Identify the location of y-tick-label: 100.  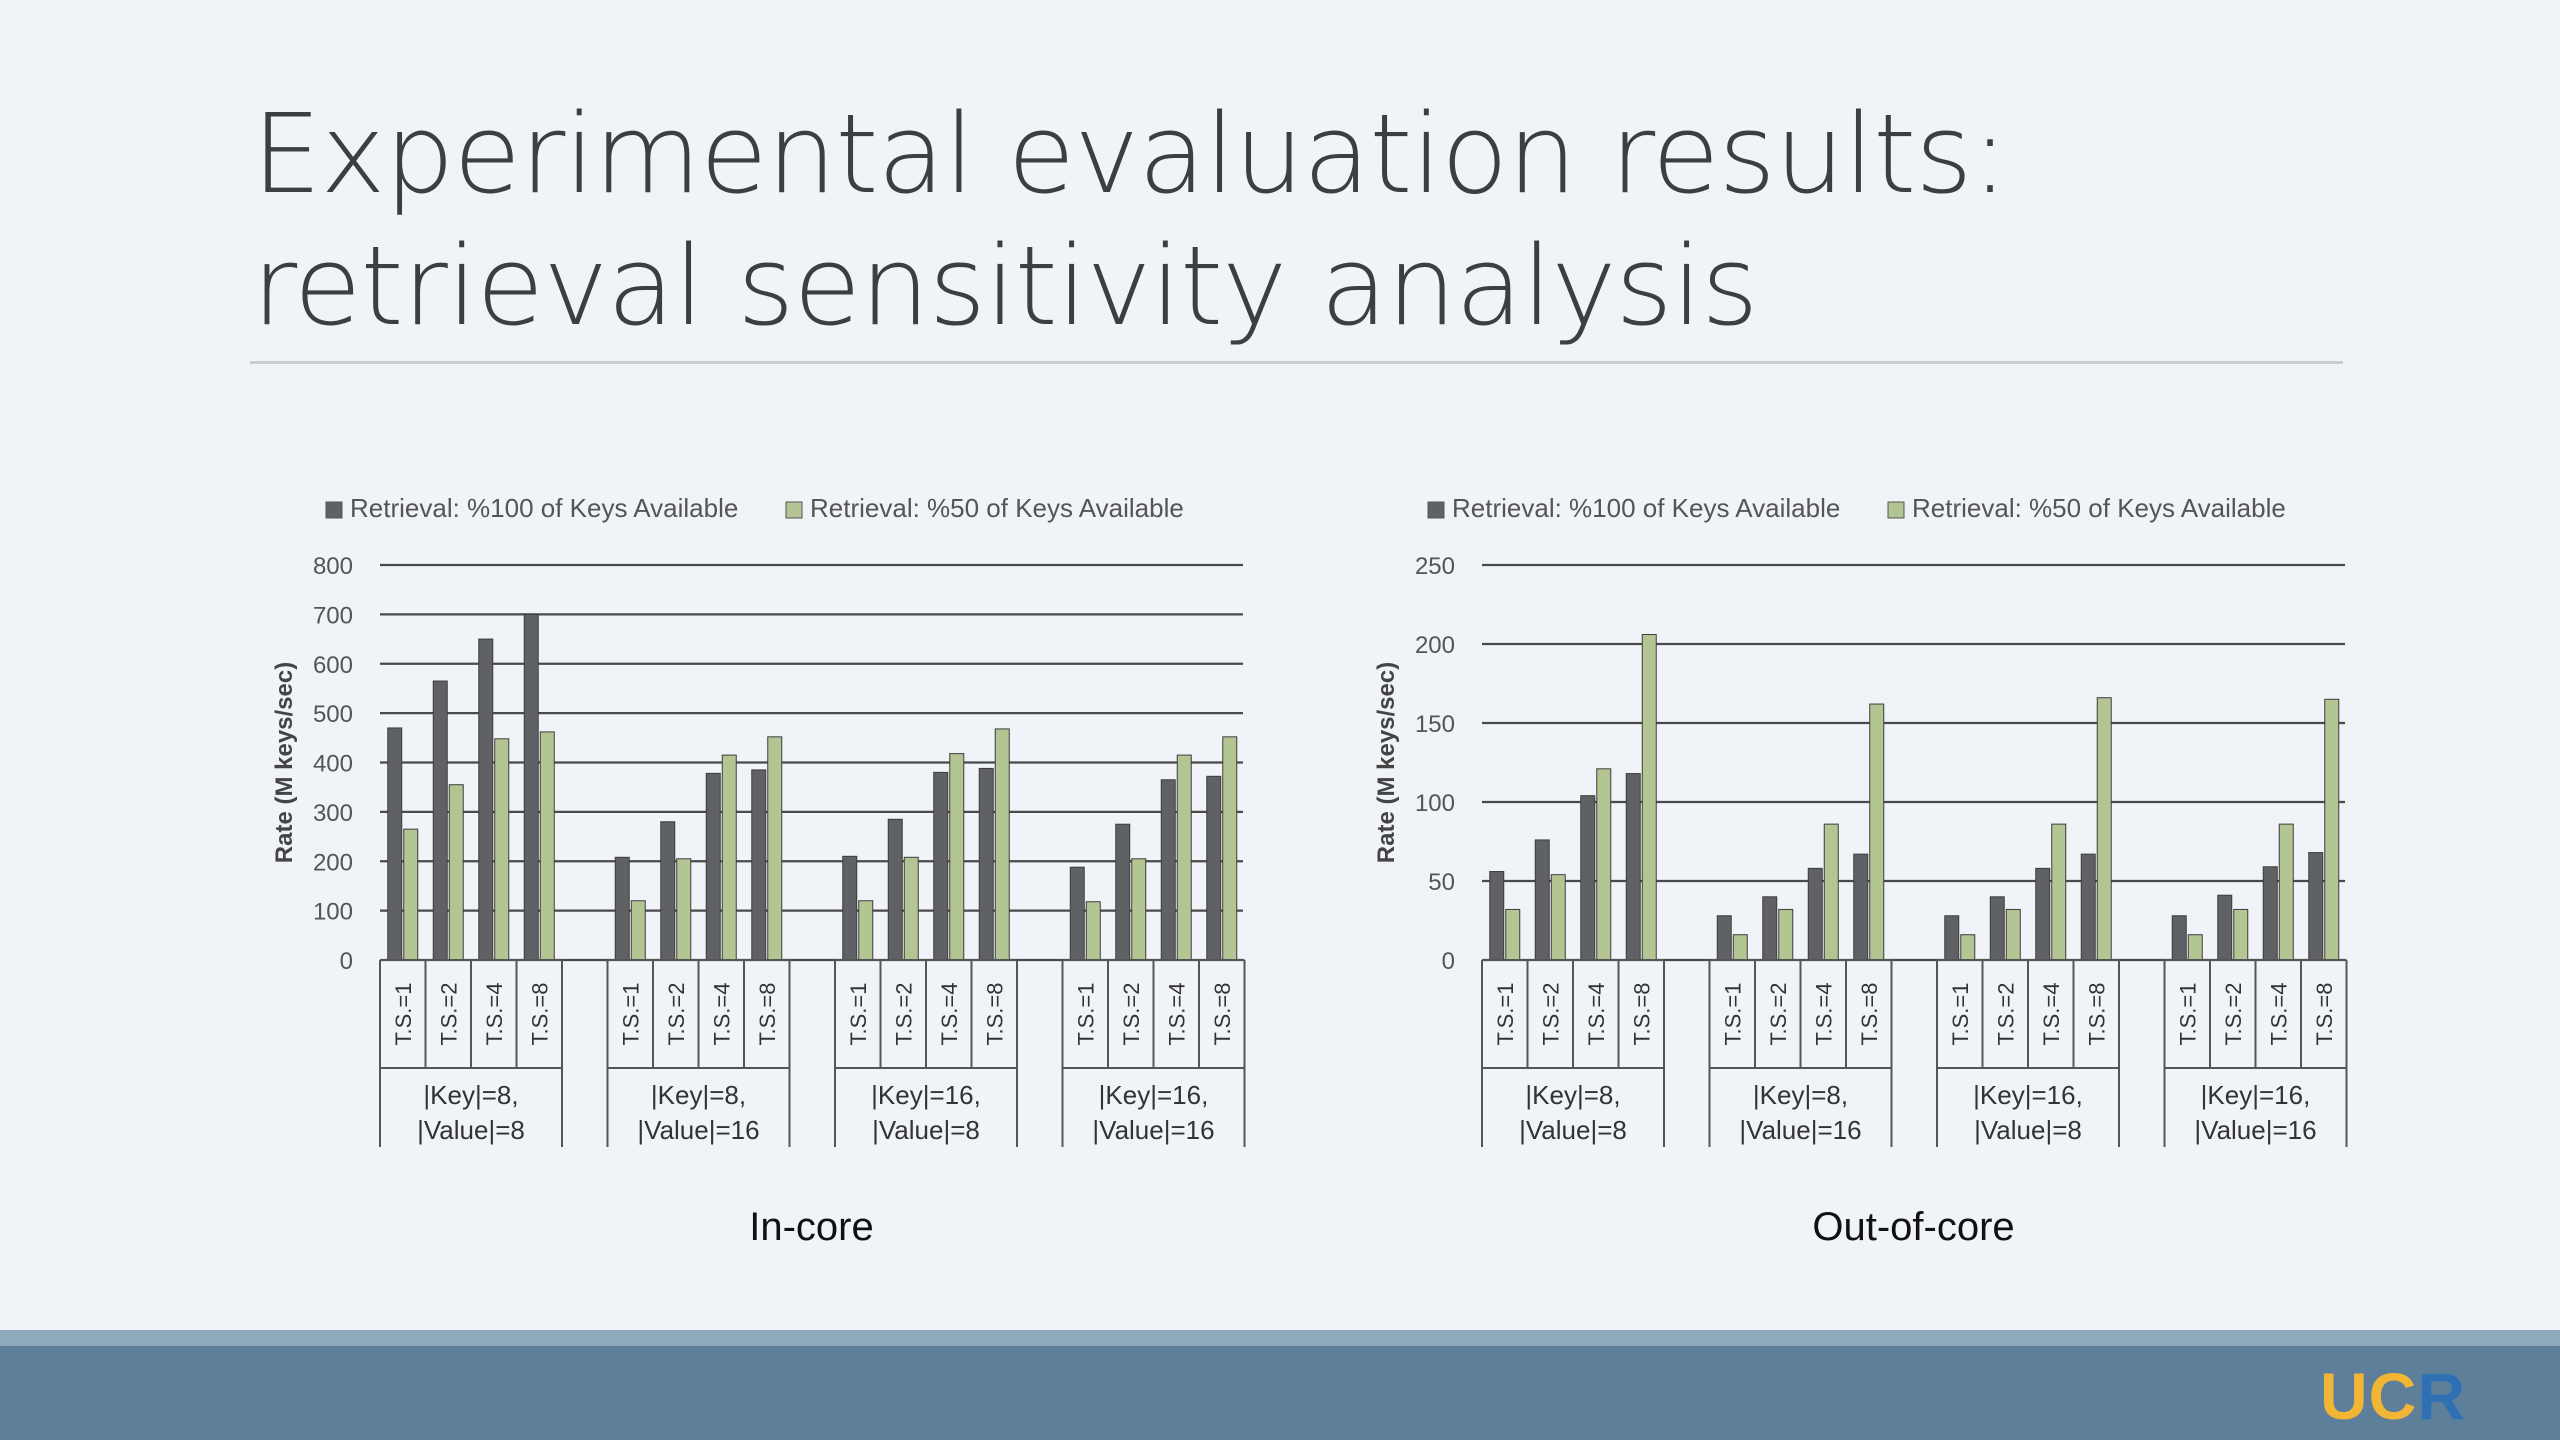
(1435, 803).